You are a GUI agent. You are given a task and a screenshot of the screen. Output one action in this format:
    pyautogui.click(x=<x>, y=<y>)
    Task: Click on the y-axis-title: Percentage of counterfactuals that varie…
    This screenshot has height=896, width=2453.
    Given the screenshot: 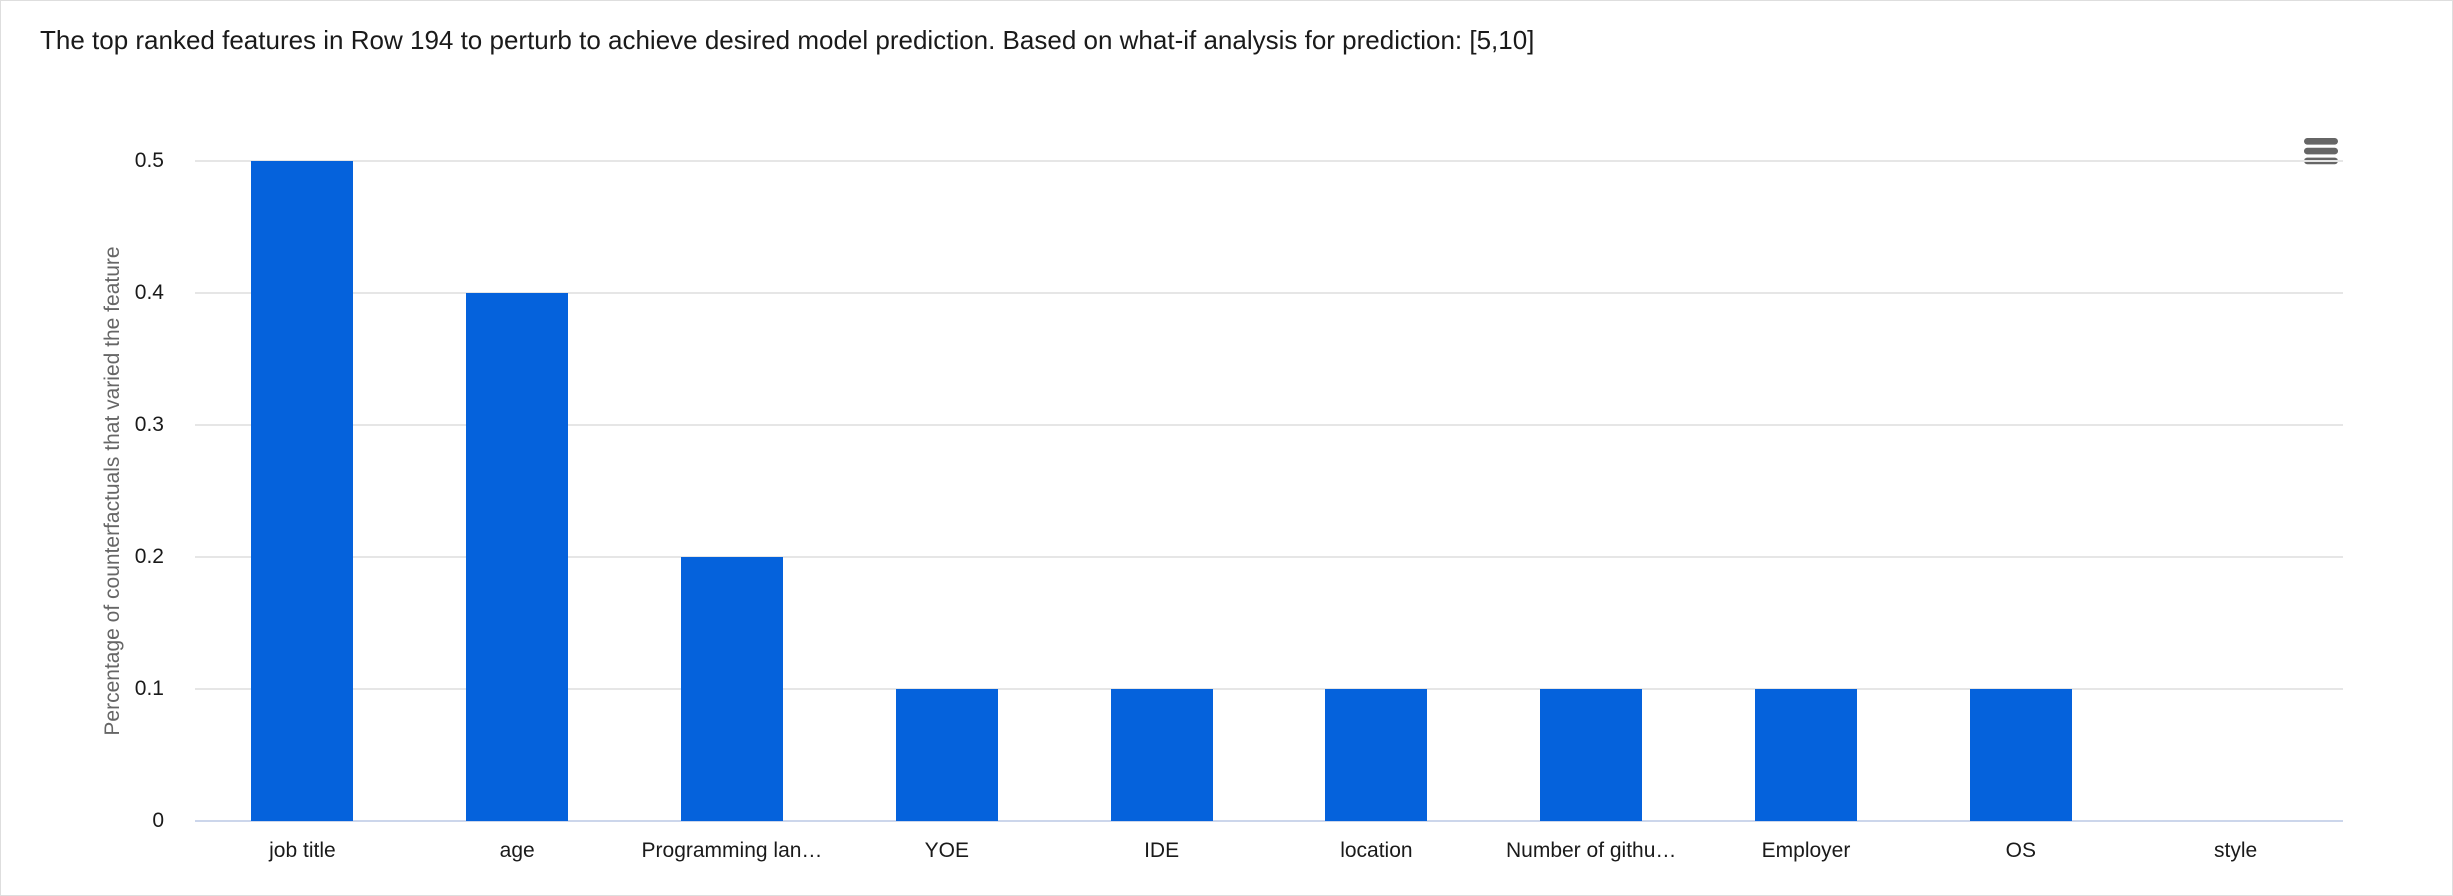 What is the action you would take?
    pyautogui.click(x=112, y=491)
    